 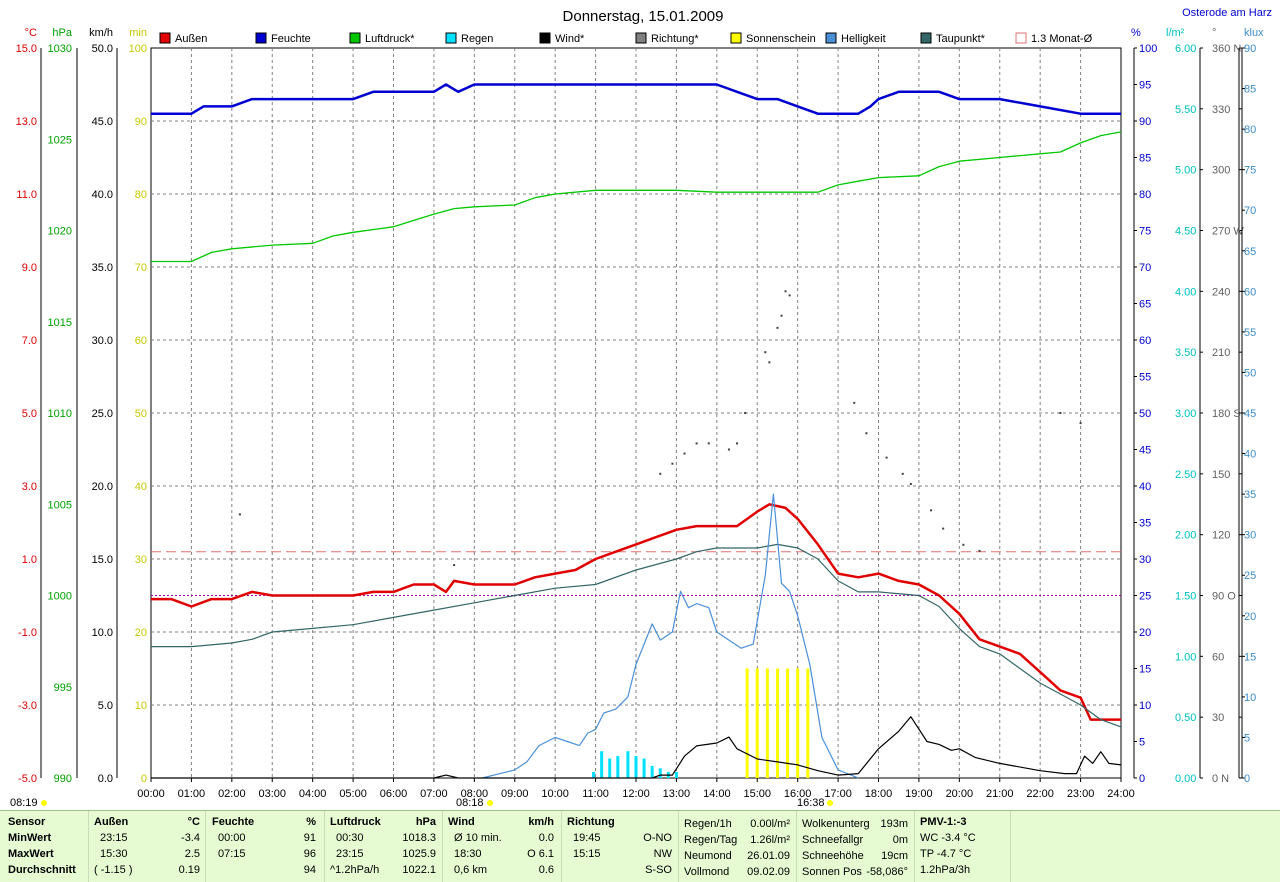 I want to click on humidity-tick-label: 40, so click(x=1145, y=487).